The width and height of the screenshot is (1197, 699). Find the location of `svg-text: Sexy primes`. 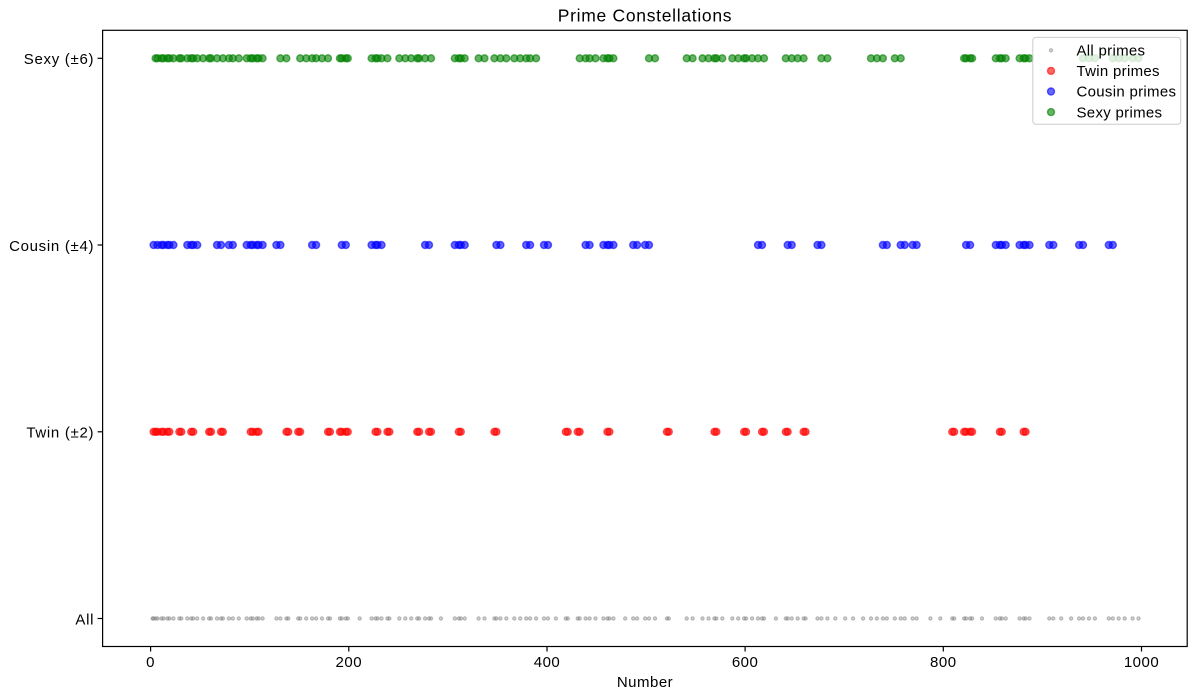

svg-text: Sexy primes is located at coordinates (1120, 112).